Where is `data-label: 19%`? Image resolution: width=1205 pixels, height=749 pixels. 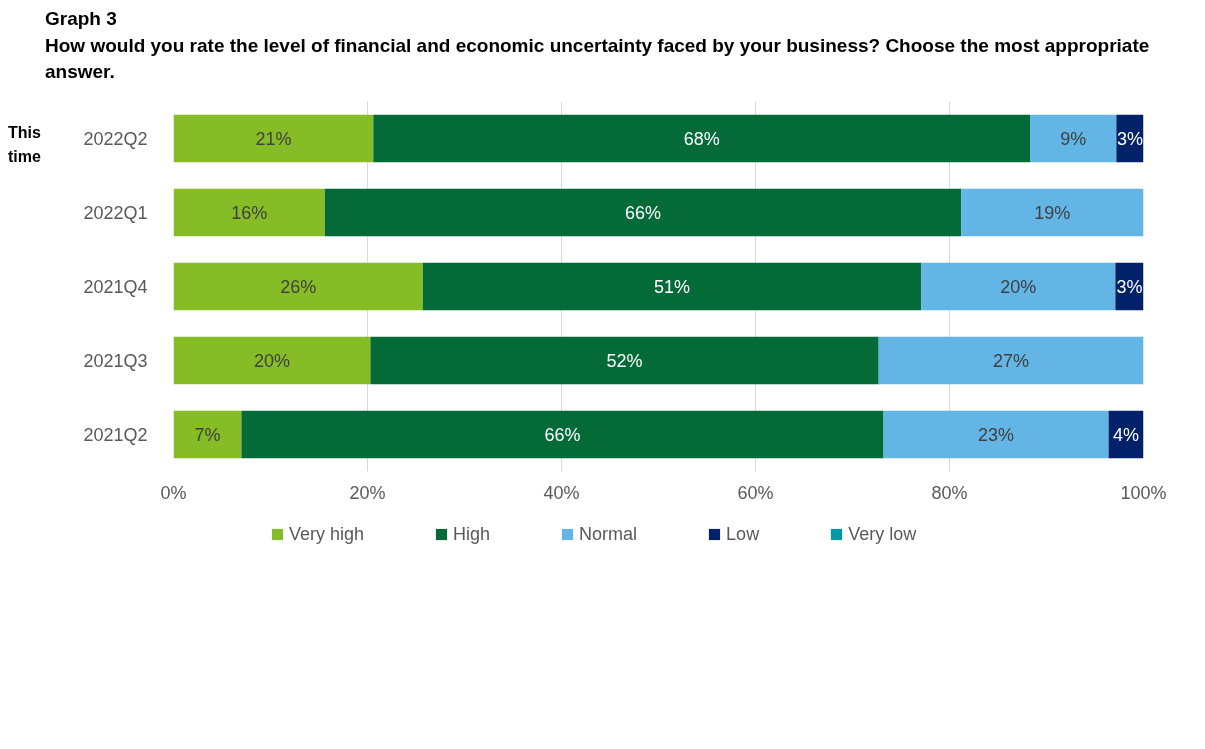 data-label: 19% is located at coordinates (1052, 212).